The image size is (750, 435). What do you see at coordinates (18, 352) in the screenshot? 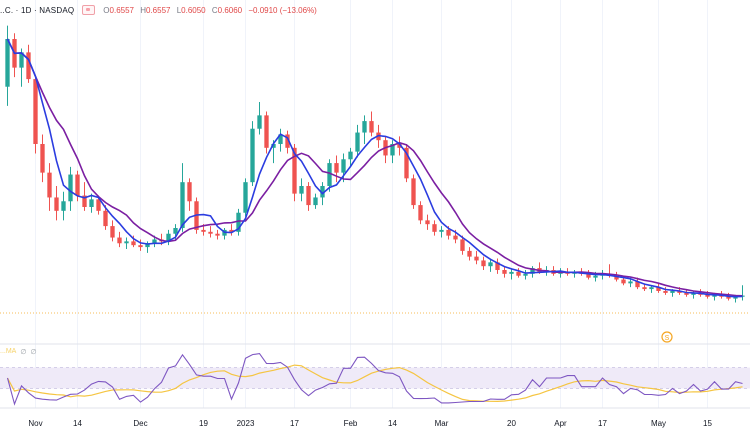
I see `rsi-legend: ...MA ∅ ∅` at bounding box center [18, 352].